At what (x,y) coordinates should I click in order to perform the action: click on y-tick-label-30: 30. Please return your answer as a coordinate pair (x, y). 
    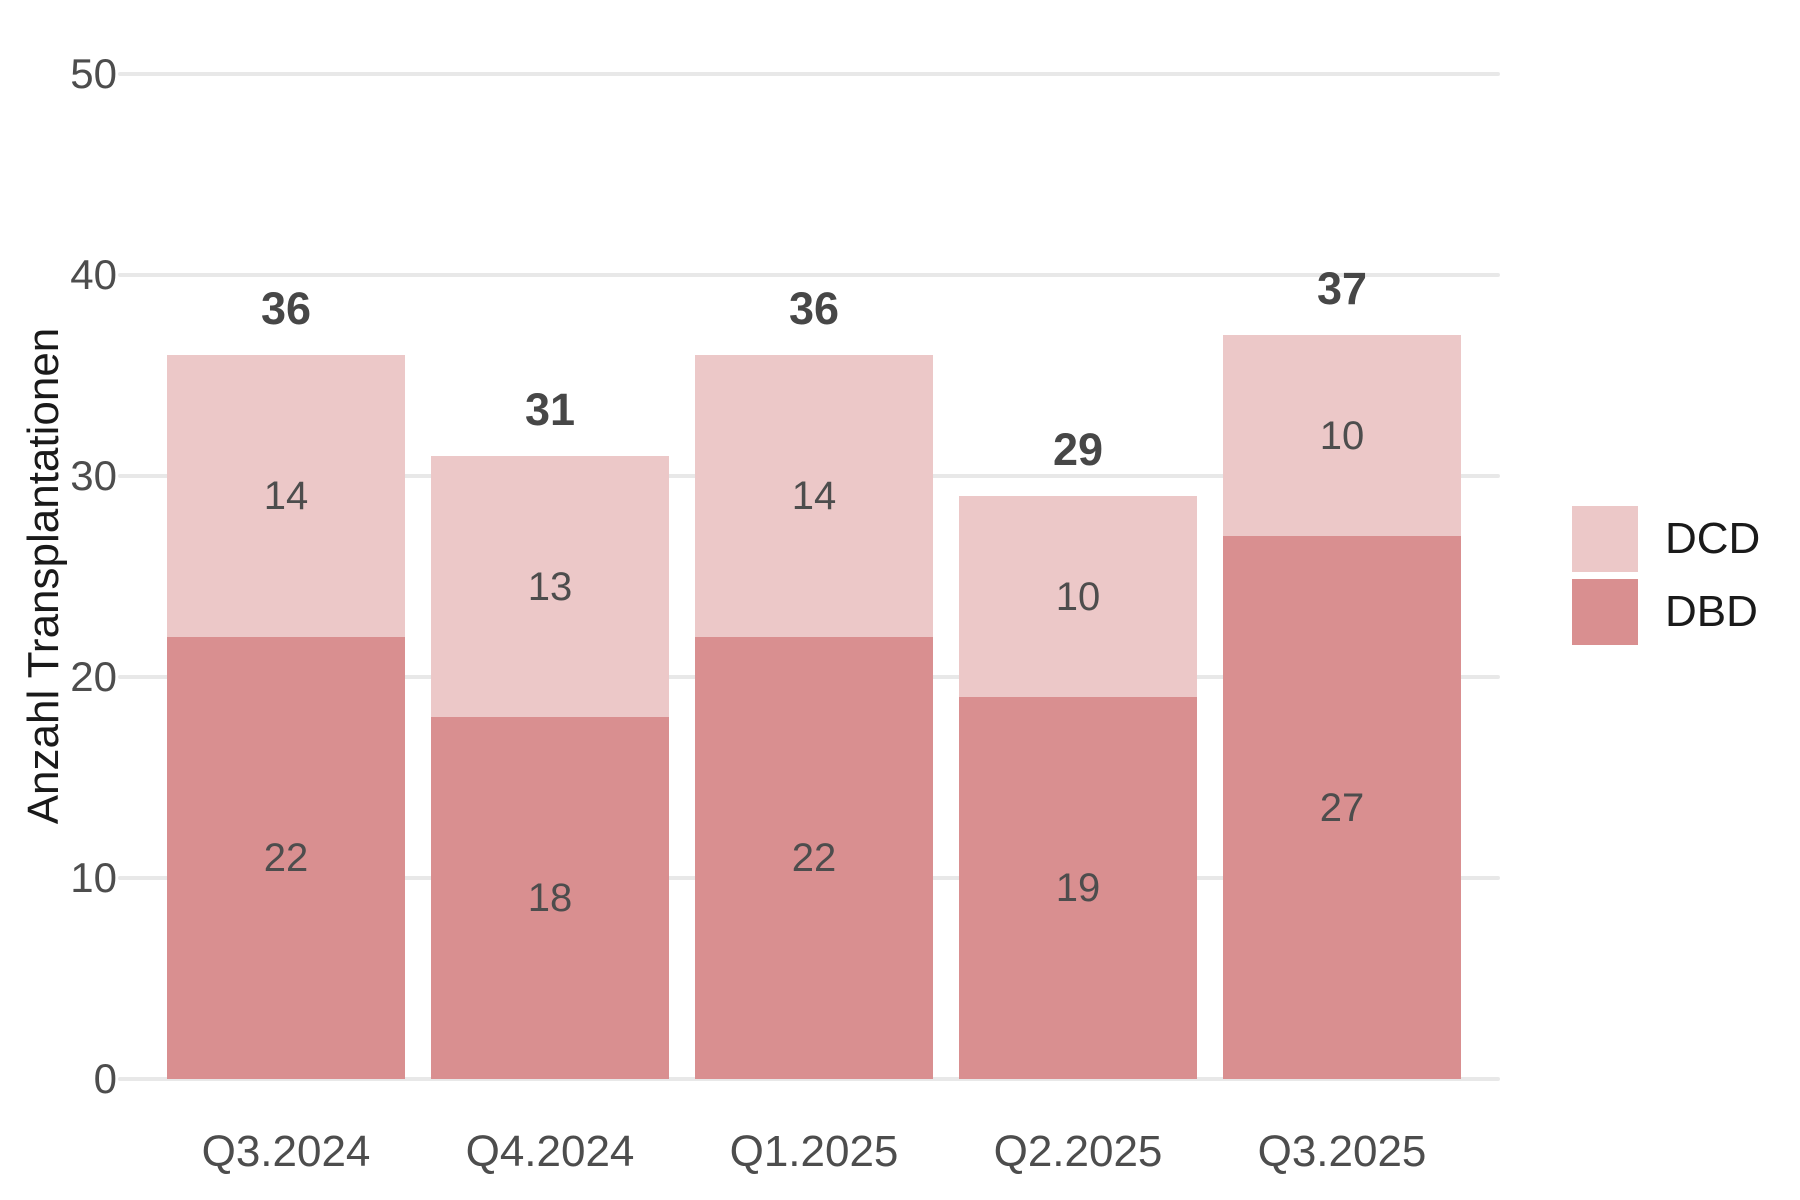
    Looking at the image, I should click on (93, 475).